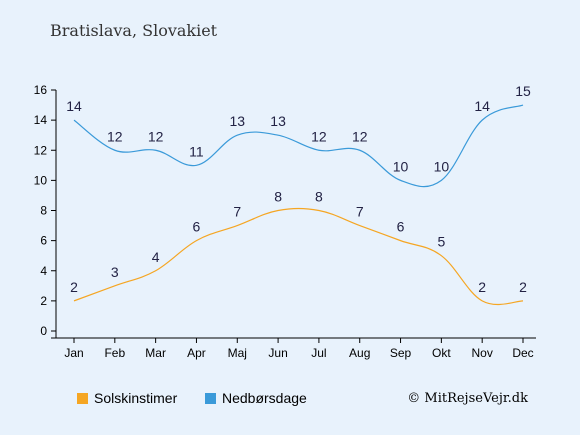  What do you see at coordinates (482, 353) in the screenshot?
I see `x-tick-label: Nov` at bounding box center [482, 353].